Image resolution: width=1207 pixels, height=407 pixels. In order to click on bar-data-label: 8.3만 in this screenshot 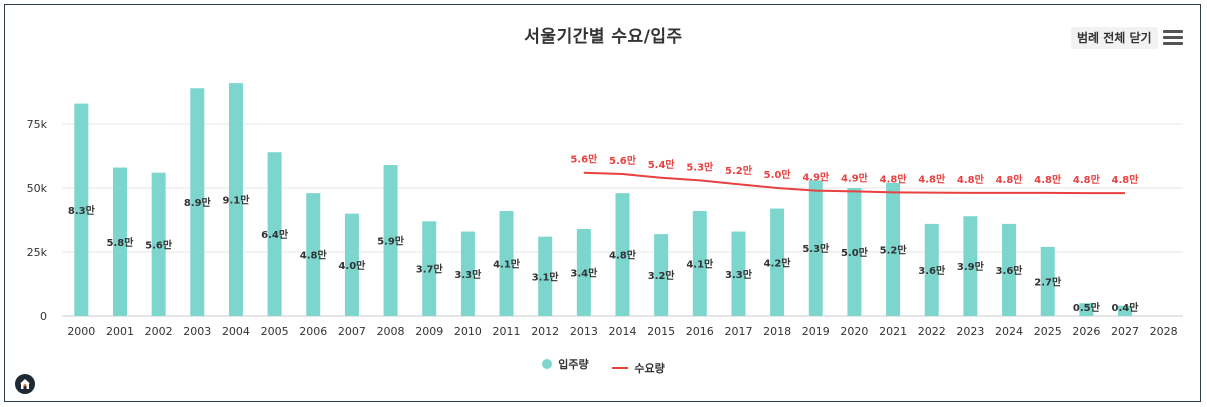, I will do `click(82, 210)`.